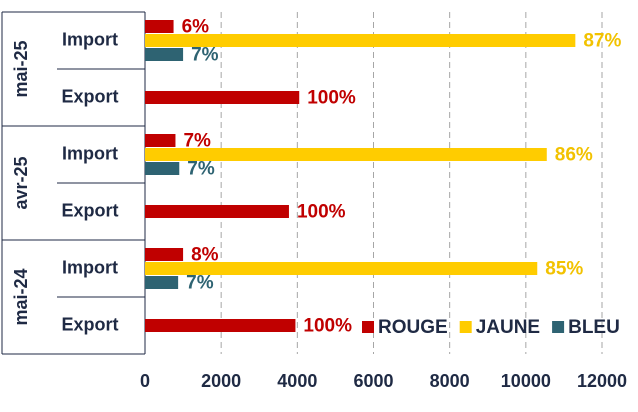 Image resolution: width=638 pixels, height=412 pixels. Describe the element at coordinates (21, 182) in the screenshot. I see `group-label: avr-25` at that location.